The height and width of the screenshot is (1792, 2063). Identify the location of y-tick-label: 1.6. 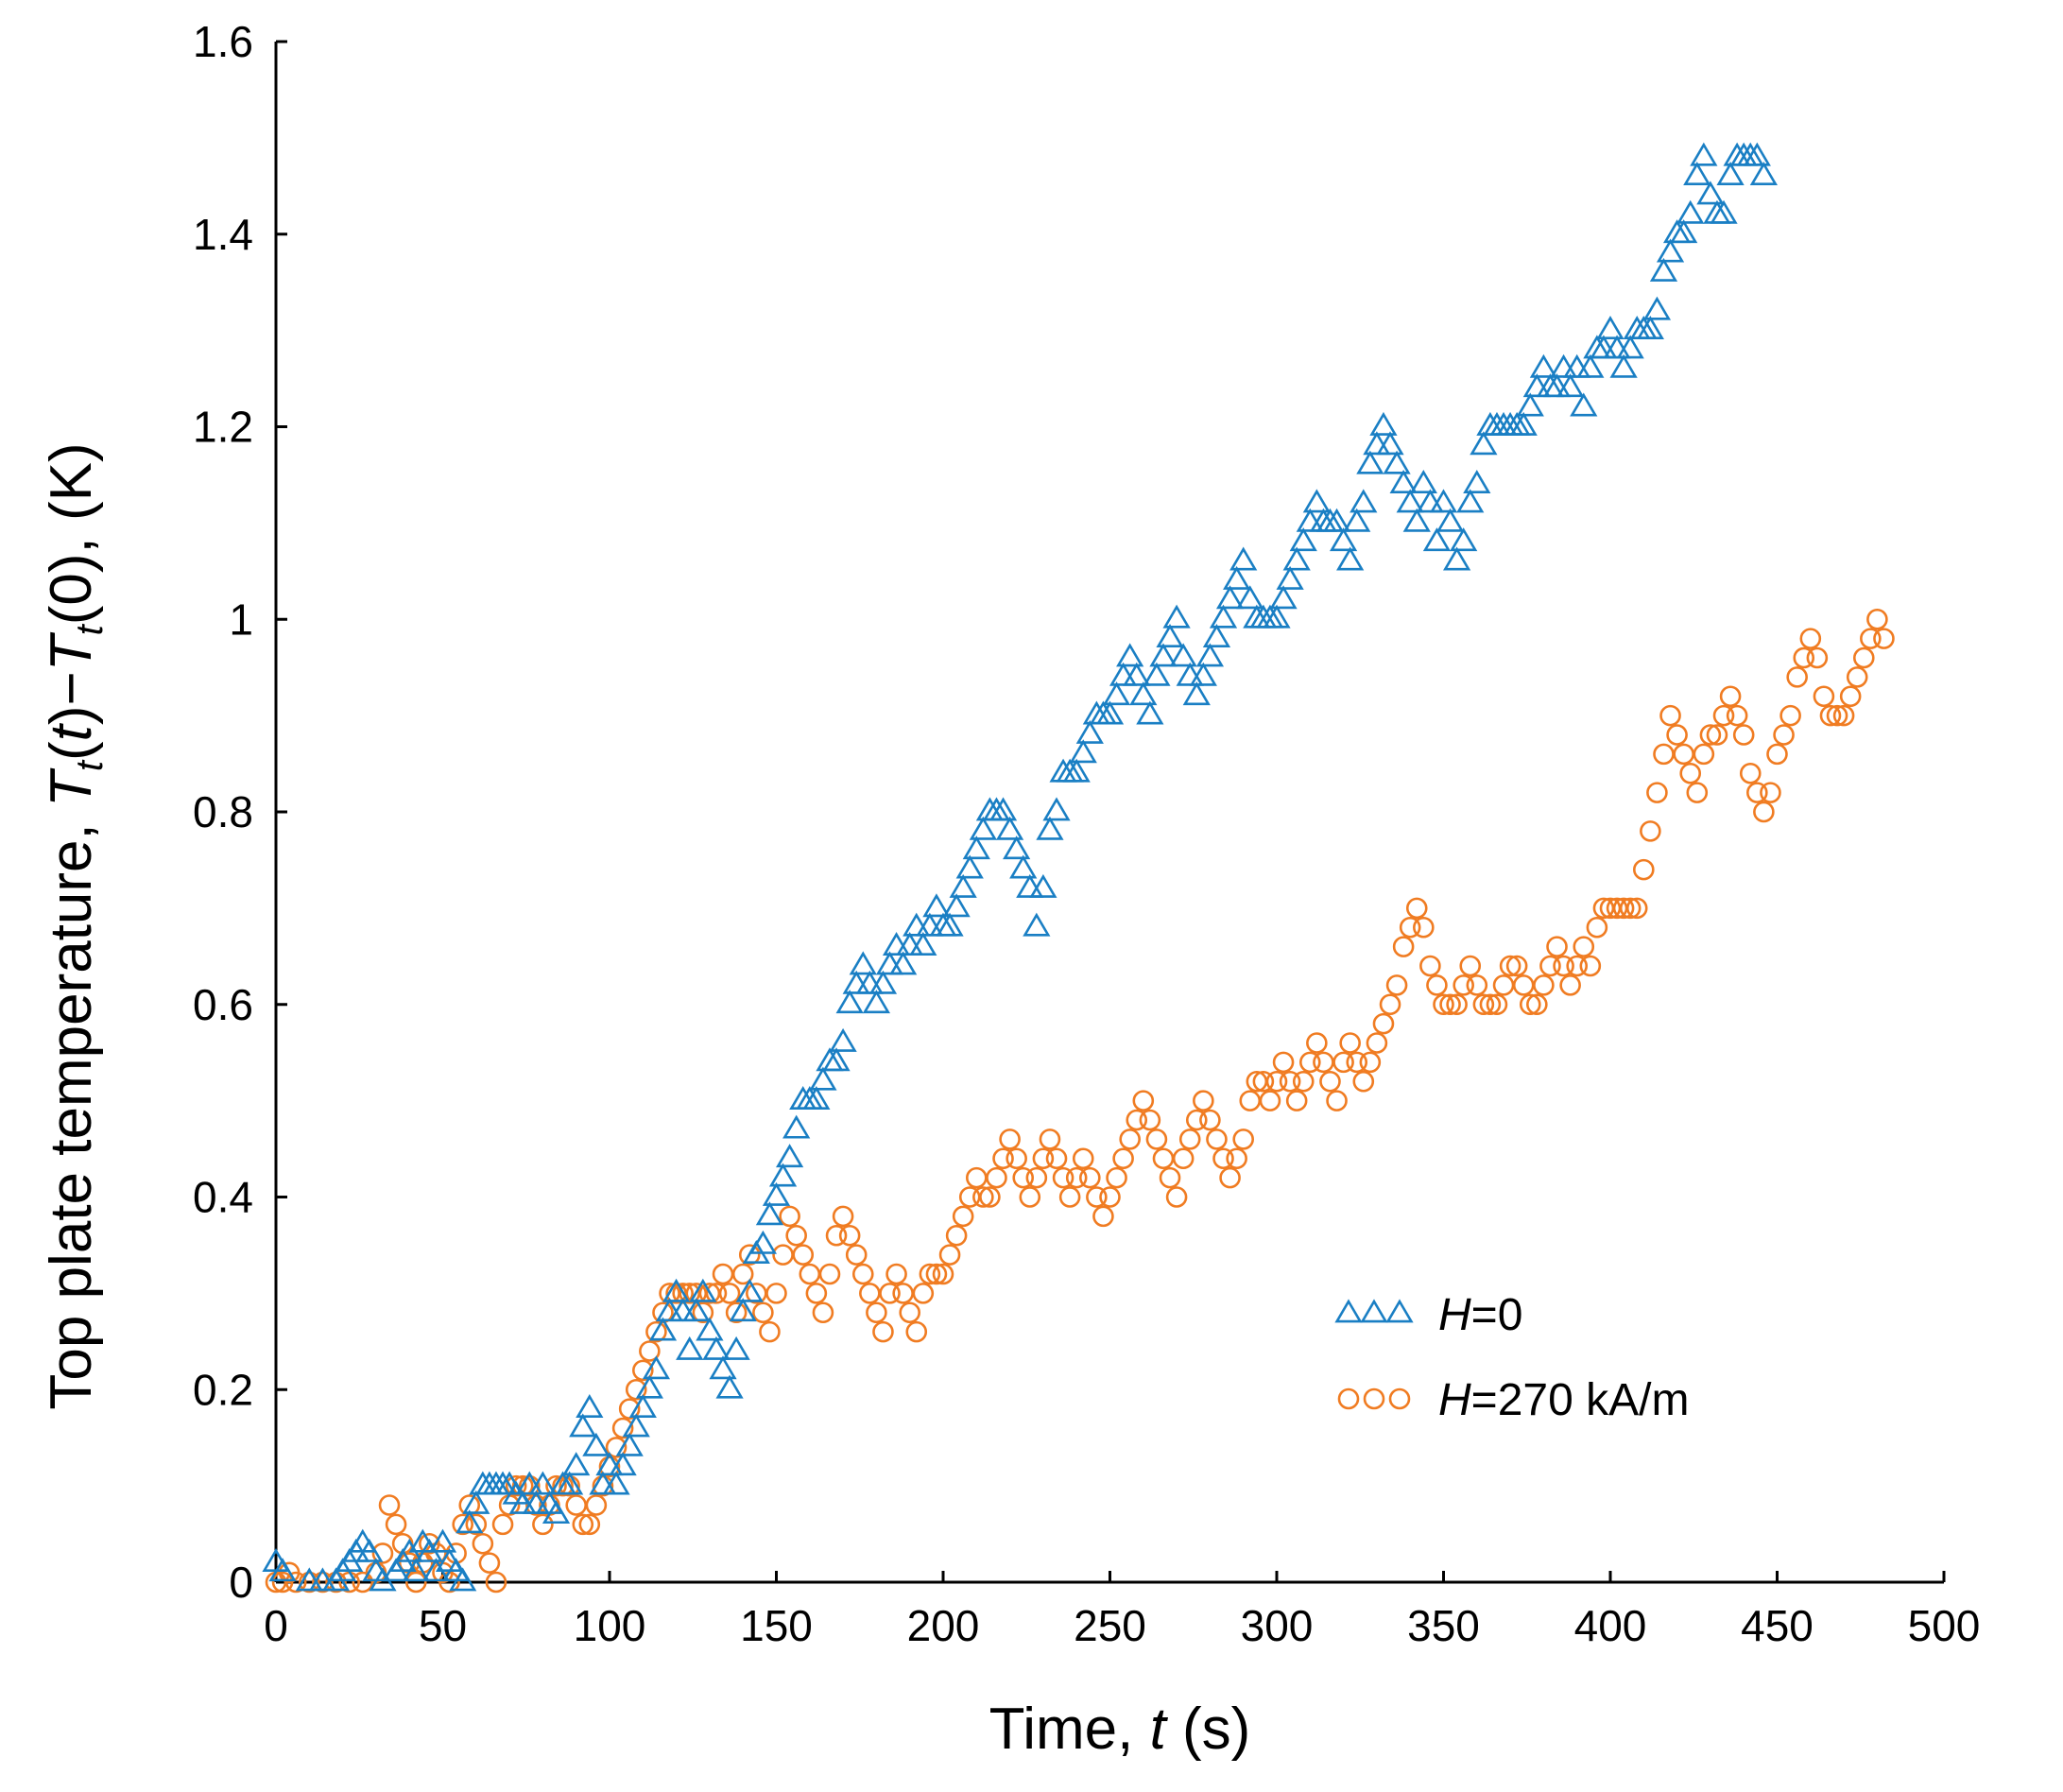
(223, 41).